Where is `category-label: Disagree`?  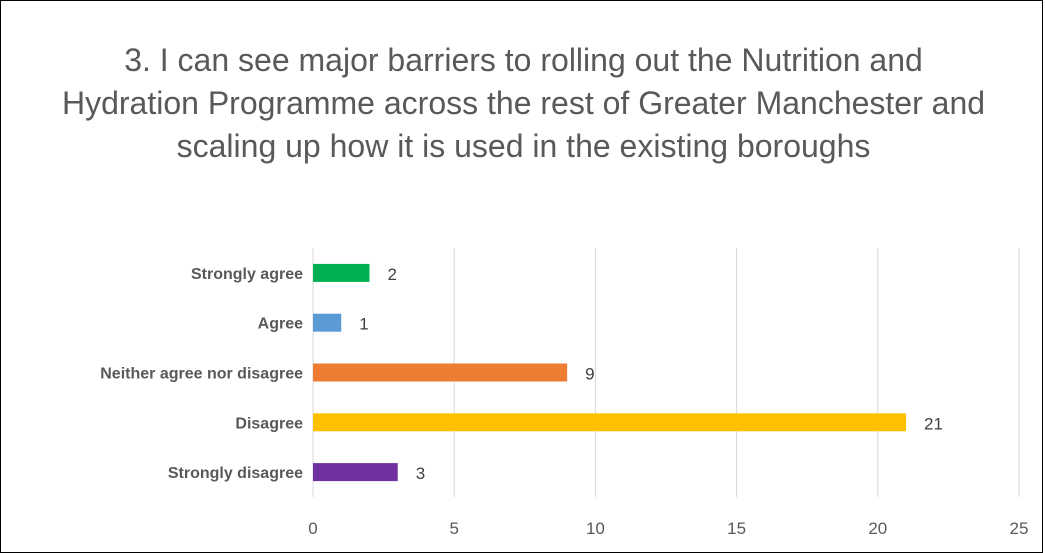 category-label: Disagree is located at coordinates (269, 423).